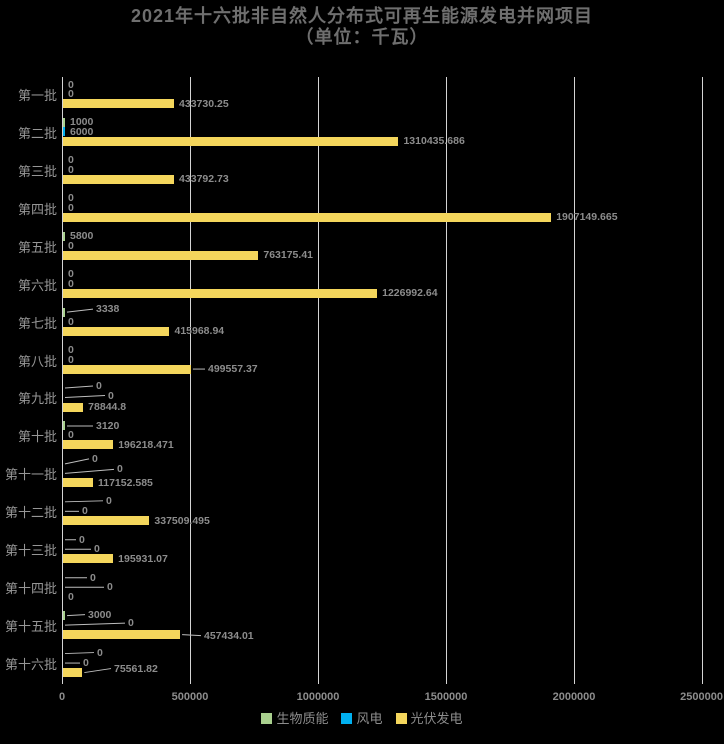 Image resolution: width=724 pixels, height=744 pixels. What do you see at coordinates (108, 425) in the screenshot?
I see `data-label: 3120` at bounding box center [108, 425].